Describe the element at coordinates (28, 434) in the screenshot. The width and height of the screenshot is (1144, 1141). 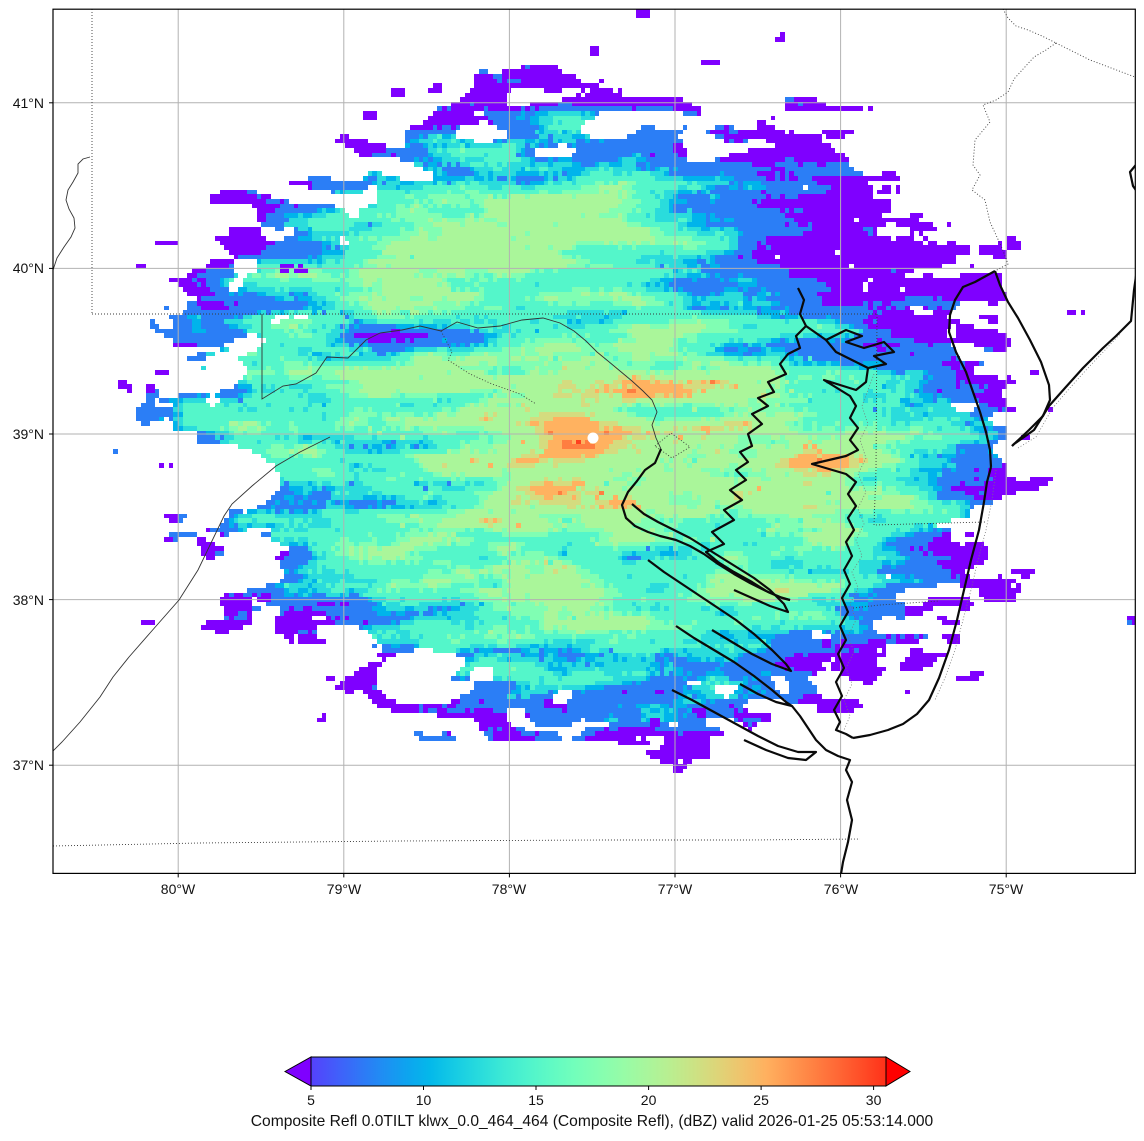
I see `svg-text: 39°N` at that location.